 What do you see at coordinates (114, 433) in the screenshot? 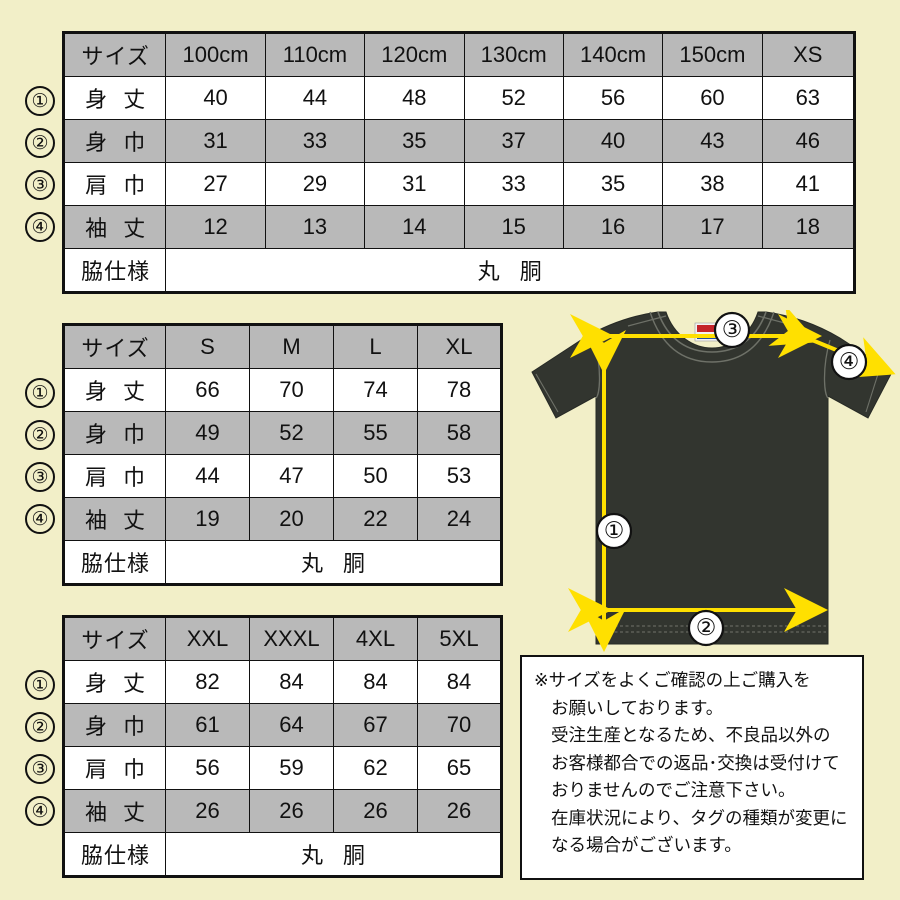
I see `row-label-width: 身 巾` at bounding box center [114, 433].